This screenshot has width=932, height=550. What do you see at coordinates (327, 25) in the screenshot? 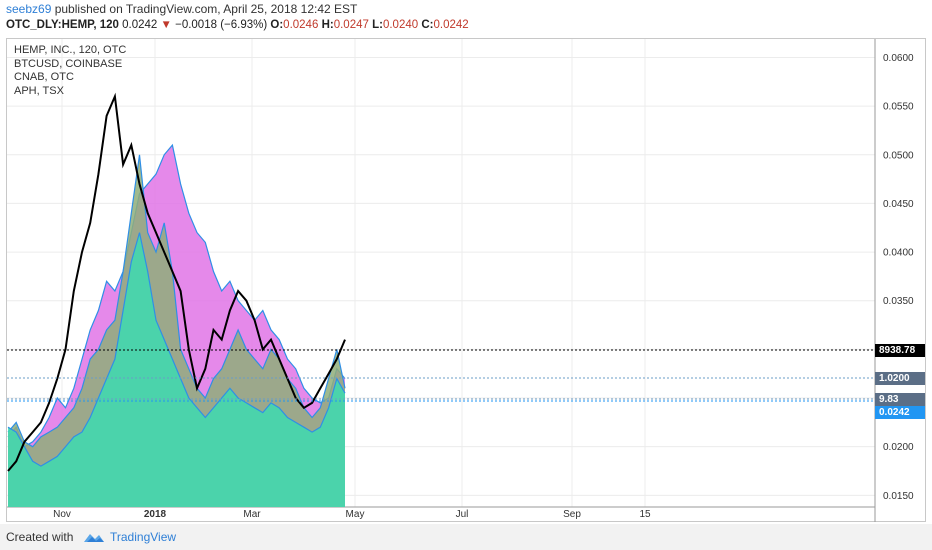
I see `high-label: H:` at bounding box center [327, 25].